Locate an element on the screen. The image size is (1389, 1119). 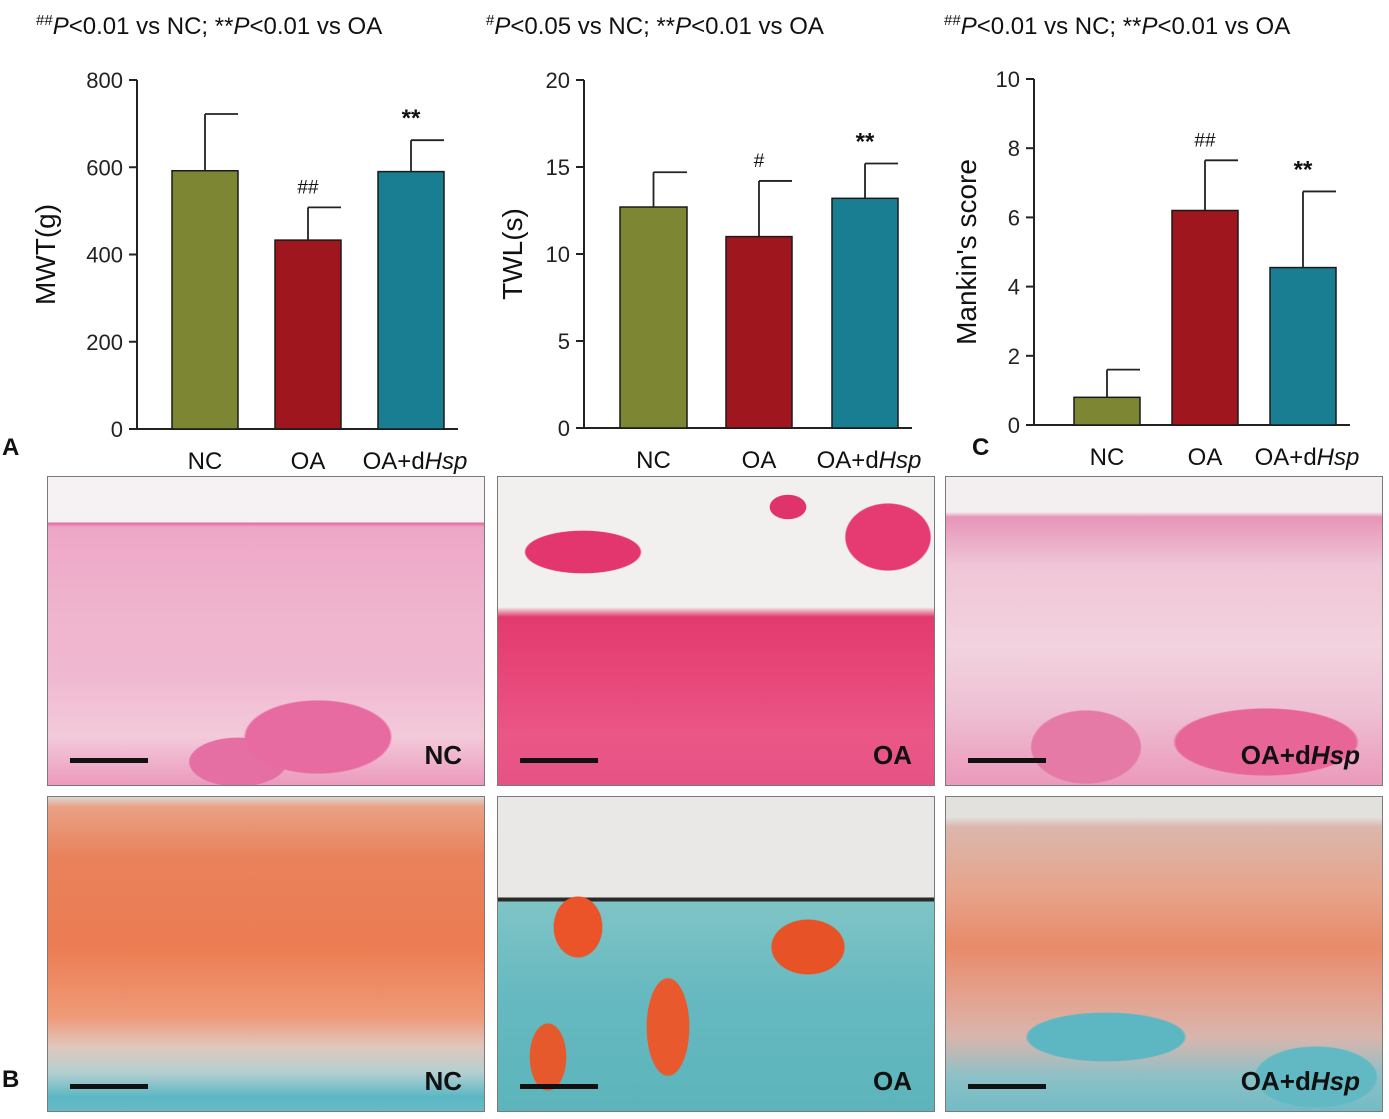
histology-he-oa-dhsp: OA+dHsp is located at coordinates (1164, 631).